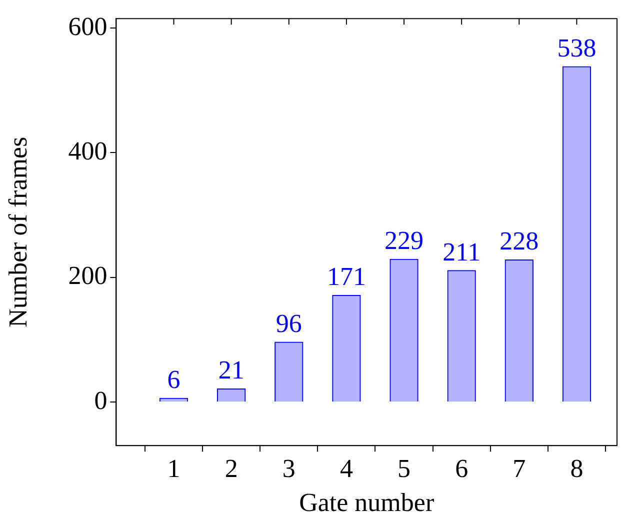 The image size is (629, 524). Describe the element at coordinates (576, 47) in the screenshot. I see `data-label: 538` at that location.